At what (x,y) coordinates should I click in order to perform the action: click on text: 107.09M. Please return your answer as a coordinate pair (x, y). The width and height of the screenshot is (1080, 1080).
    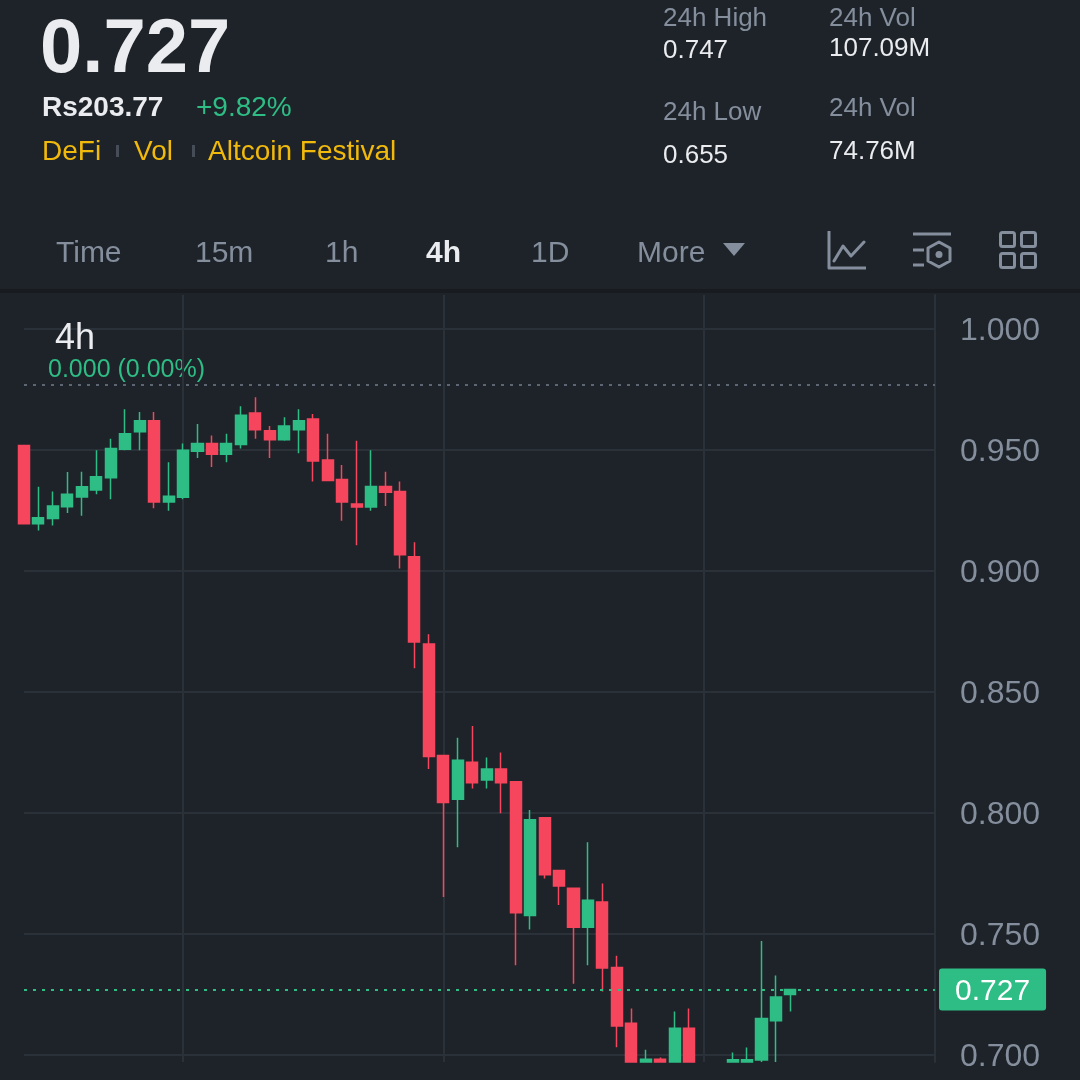
    Looking at the image, I should click on (880, 48).